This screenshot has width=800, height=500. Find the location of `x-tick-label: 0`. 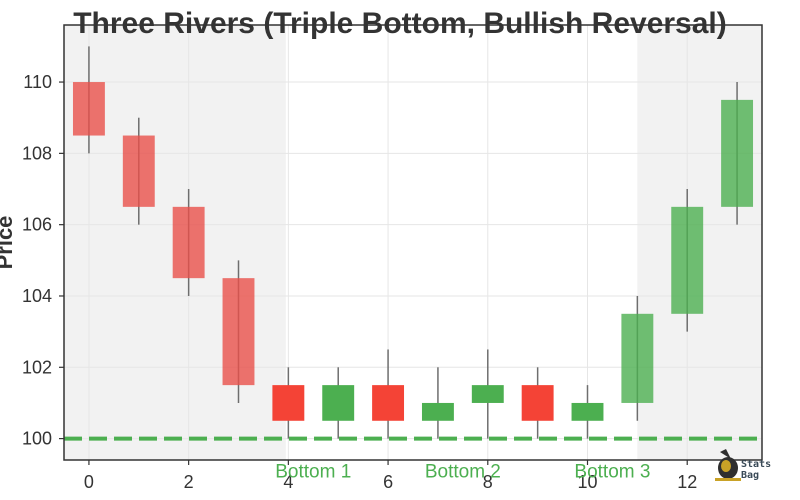

x-tick-label: 0 is located at coordinates (89, 482).